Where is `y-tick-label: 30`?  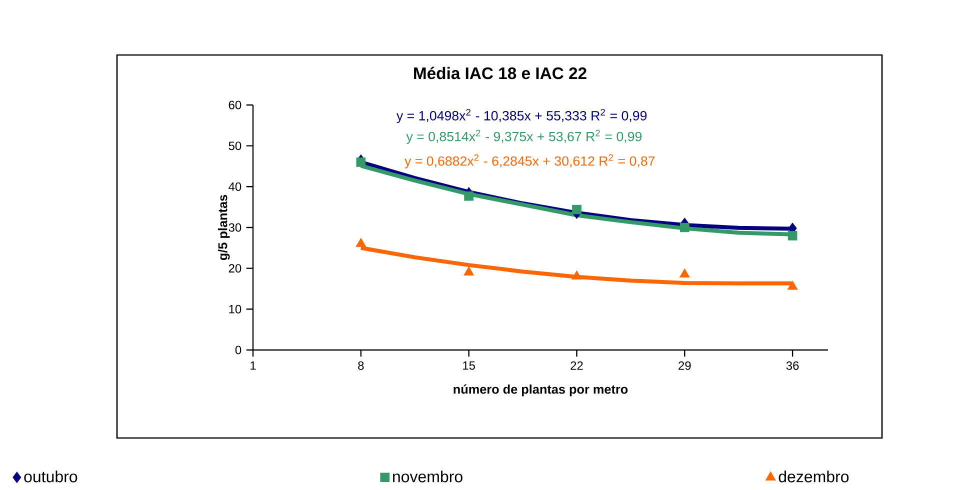 y-tick-label: 30 is located at coordinates (235, 227).